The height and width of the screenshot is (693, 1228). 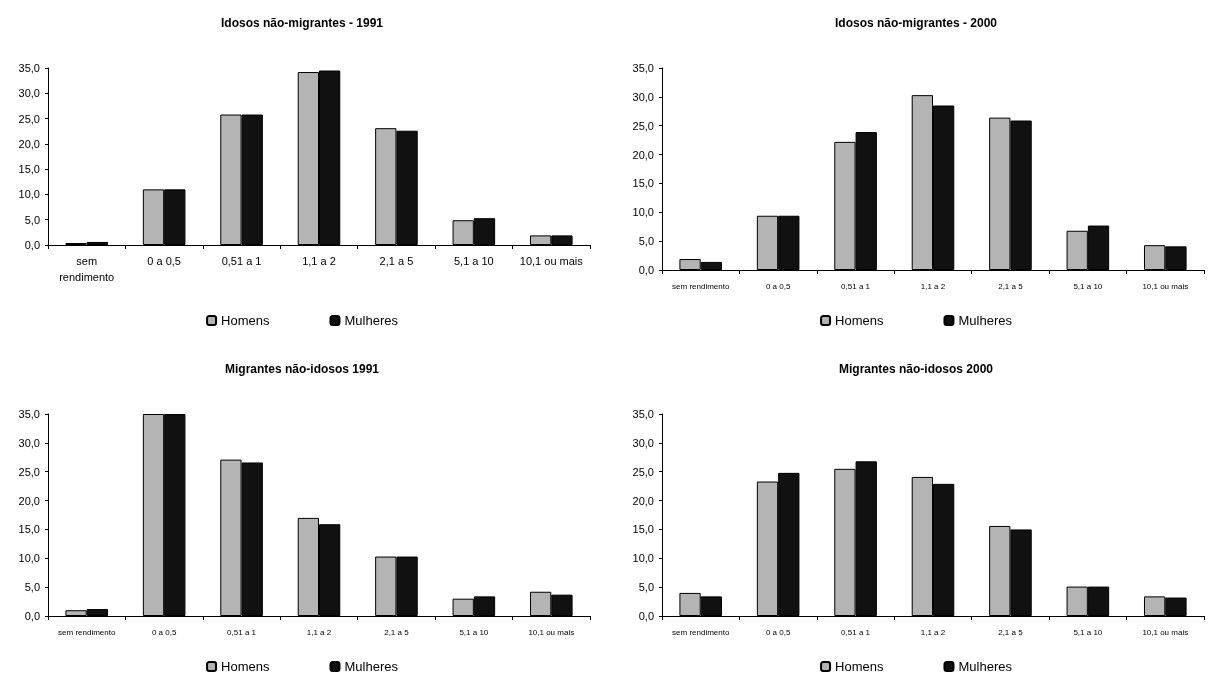 I want to click on chart-title: Migrantes não-idosos 1991, so click(x=302, y=369).